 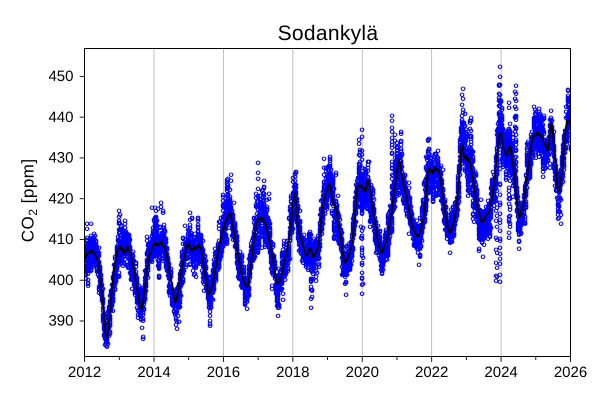 What do you see at coordinates (60, 158) in the screenshot?
I see `svg-text: 430` at bounding box center [60, 158].